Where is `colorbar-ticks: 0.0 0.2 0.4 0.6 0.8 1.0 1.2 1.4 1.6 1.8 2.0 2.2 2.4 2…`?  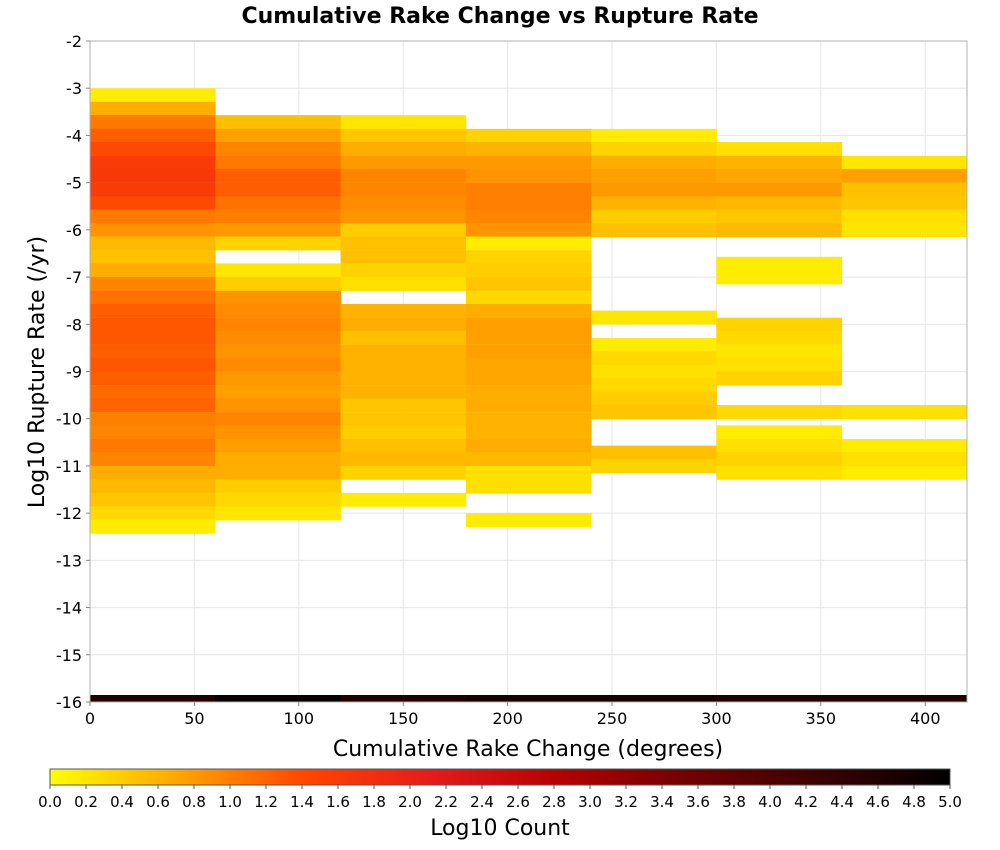 colorbar-ticks: 0.0 0.2 0.4 0.6 0.8 1.0 1.2 1.4 1.6 1.8 2.0 2.2 2.4 2… is located at coordinates (500, 798).